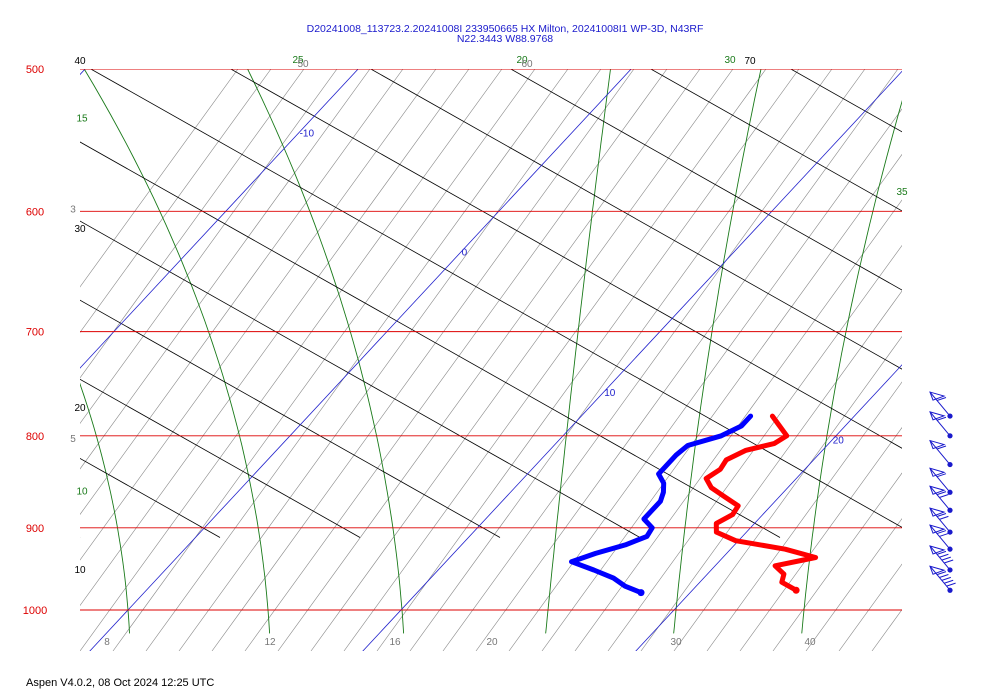 This screenshot has width=1000, height=700. I want to click on wind-barbs, so click(942, 492).